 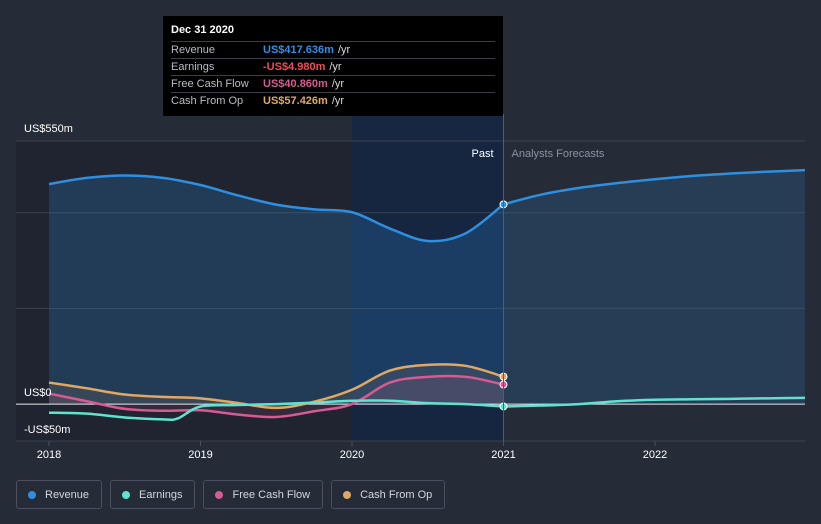 What do you see at coordinates (295, 84) in the screenshot?
I see `tooltip-value: US$40.860m` at bounding box center [295, 84].